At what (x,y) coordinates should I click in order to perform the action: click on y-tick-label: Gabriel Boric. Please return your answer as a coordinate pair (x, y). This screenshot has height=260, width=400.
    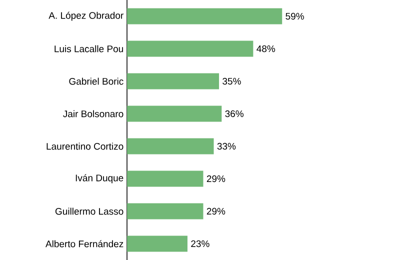
    Looking at the image, I should click on (96, 81).